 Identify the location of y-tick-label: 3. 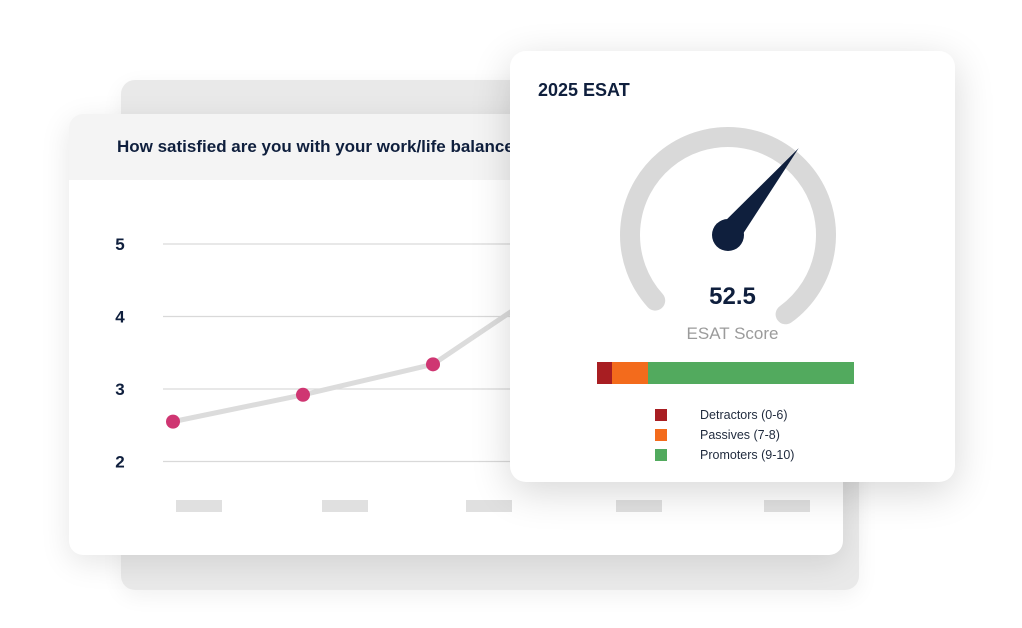
(119, 389).